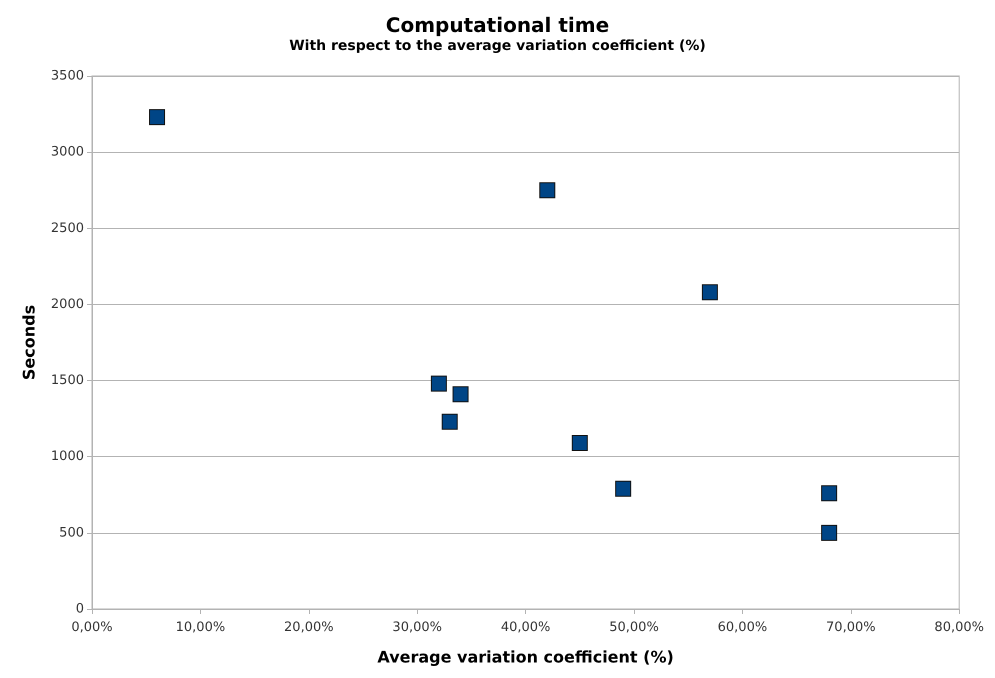 The width and height of the screenshot is (995, 678). Describe the element at coordinates (71, 532) in the screenshot. I see `y-tick-label: 500` at that location.